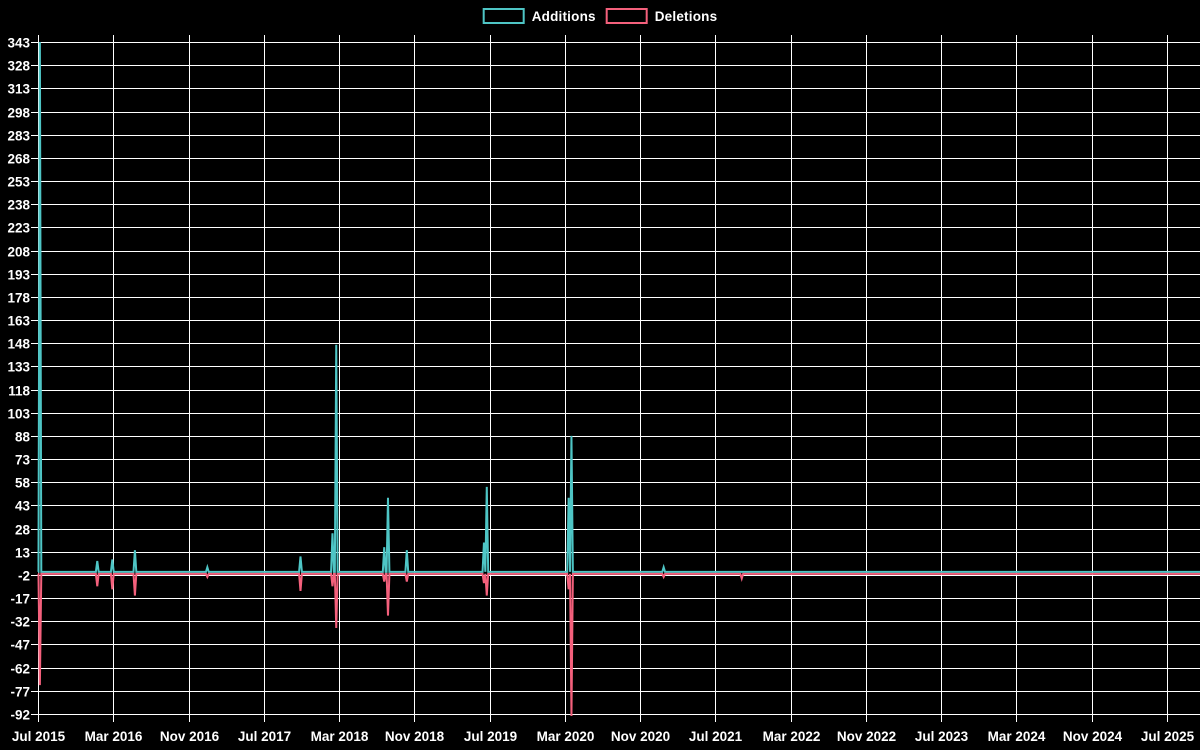 The width and height of the screenshot is (1200, 750). Describe the element at coordinates (490, 736) in the screenshot. I see `svg-text: Jul 2019` at that location.